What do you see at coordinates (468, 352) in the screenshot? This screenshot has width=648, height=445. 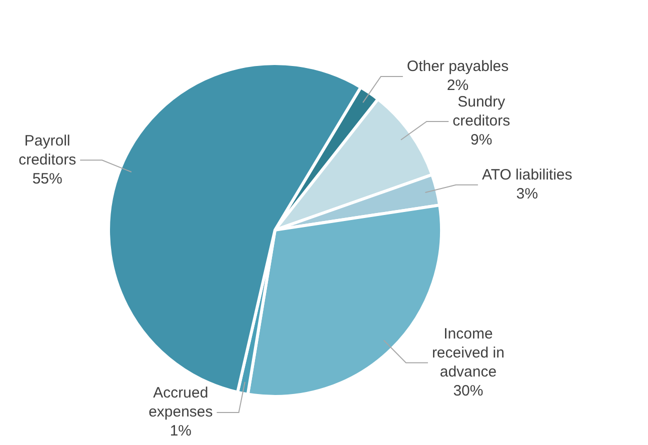 I see `slice-label: Income received in advance` at bounding box center [468, 352].